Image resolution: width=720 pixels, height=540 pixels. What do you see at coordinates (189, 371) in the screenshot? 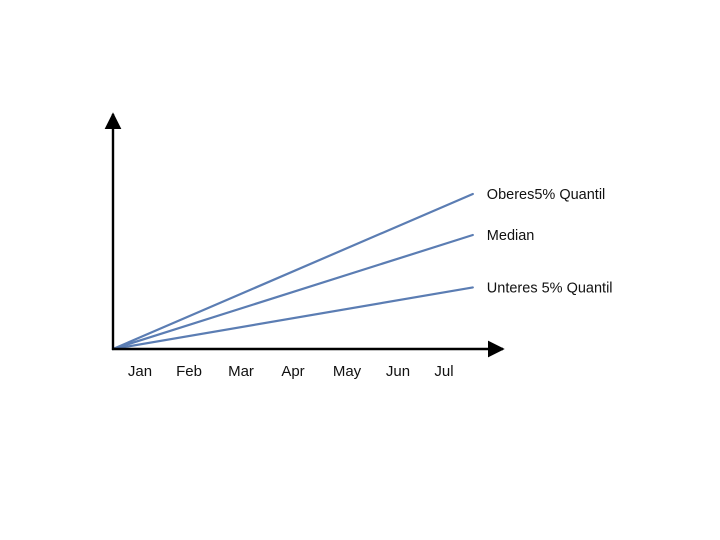
I see `x-tick-label-feb: Feb` at bounding box center [189, 371].